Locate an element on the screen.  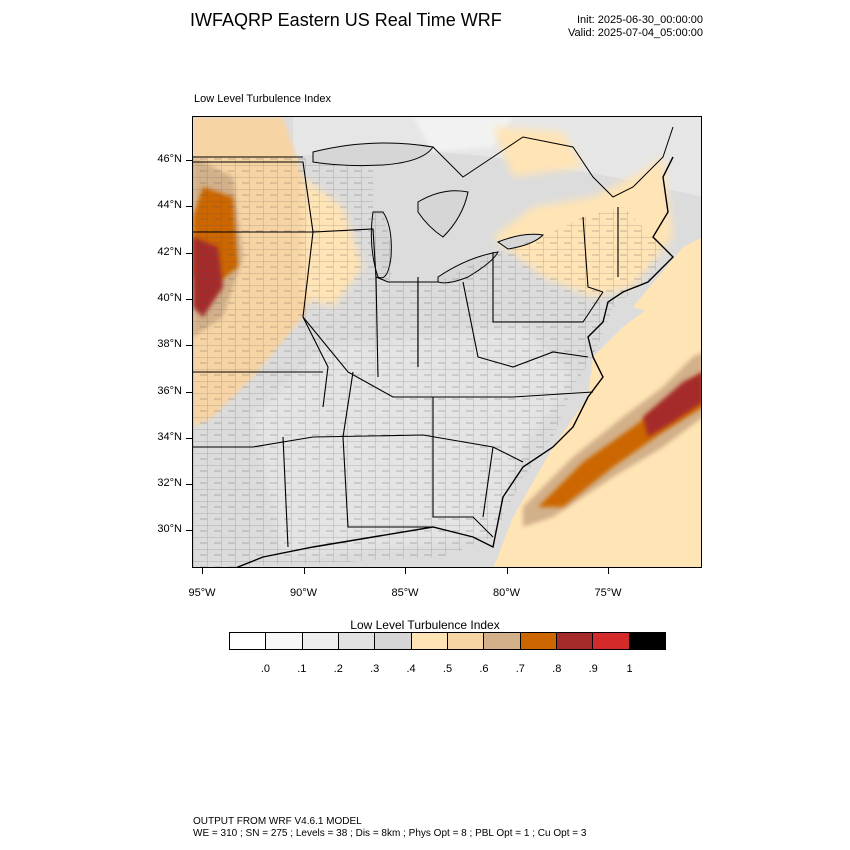
ocean-northeast is located at coordinates (667, 277).